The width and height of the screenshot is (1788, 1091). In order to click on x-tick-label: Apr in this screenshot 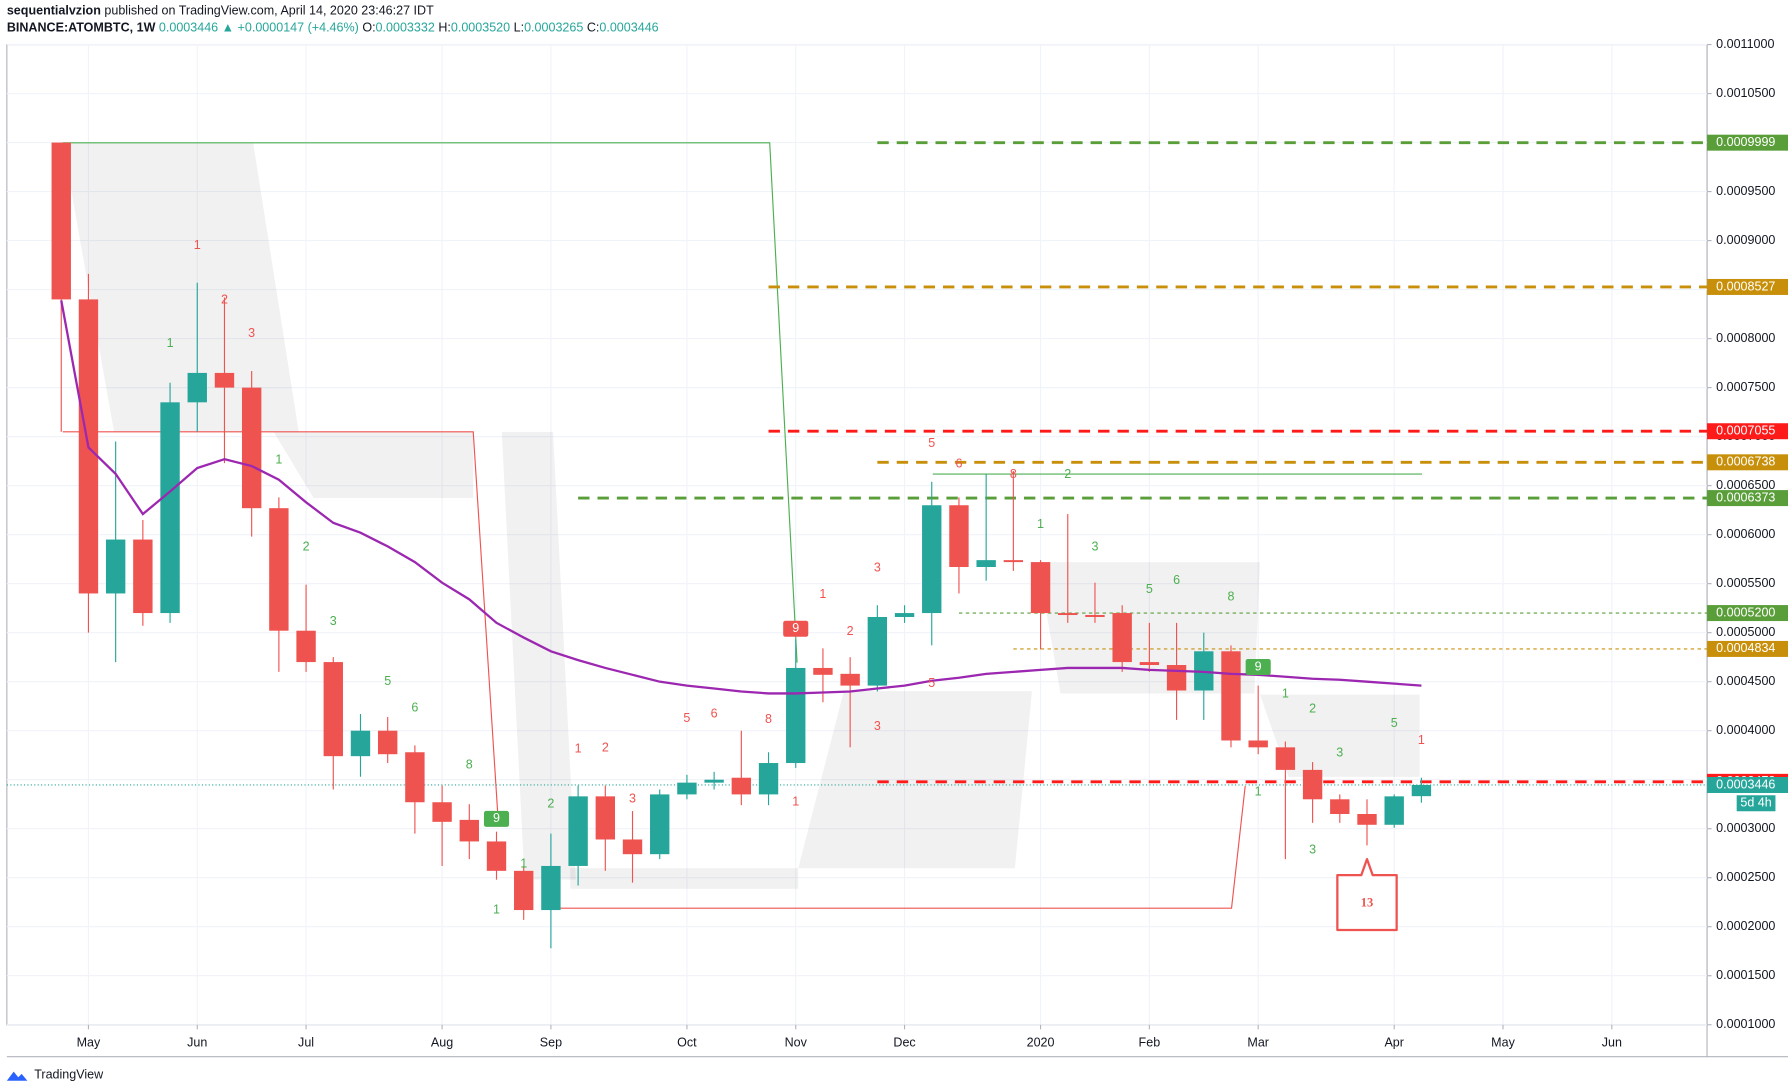, I will do `click(1394, 1042)`.